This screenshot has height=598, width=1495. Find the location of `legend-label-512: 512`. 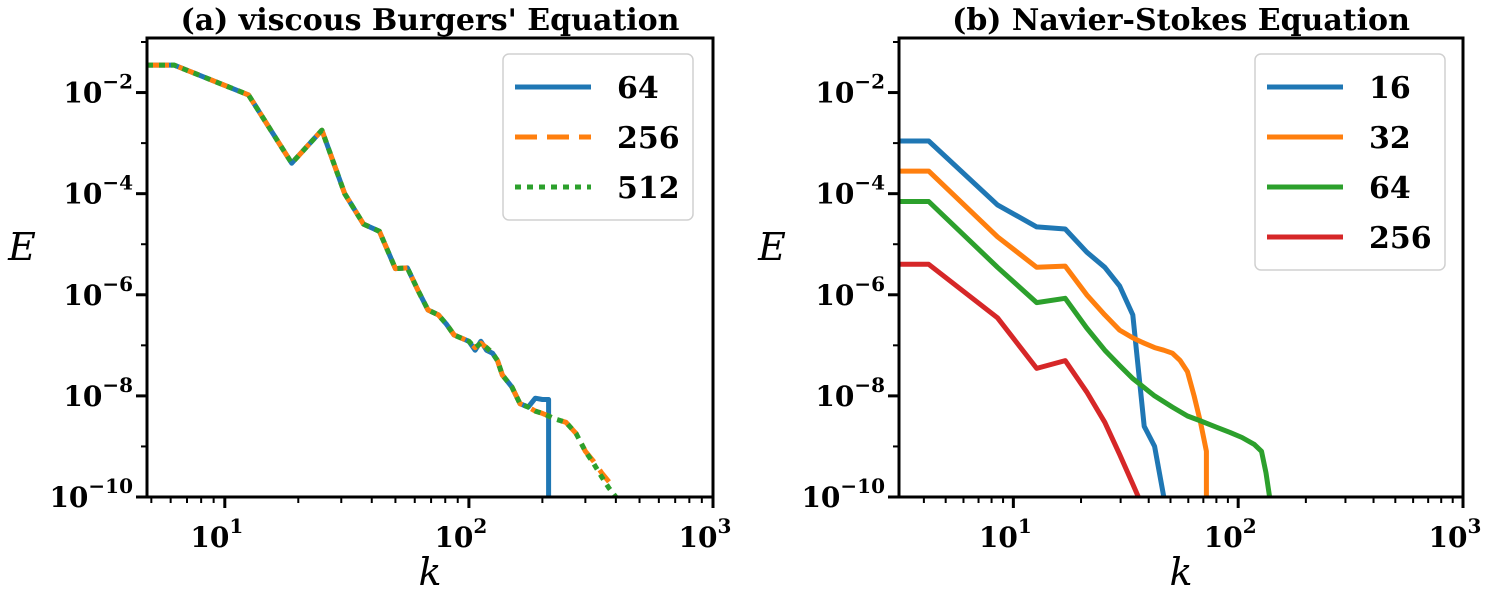

legend-label-512: 512 is located at coordinates (648, 188).